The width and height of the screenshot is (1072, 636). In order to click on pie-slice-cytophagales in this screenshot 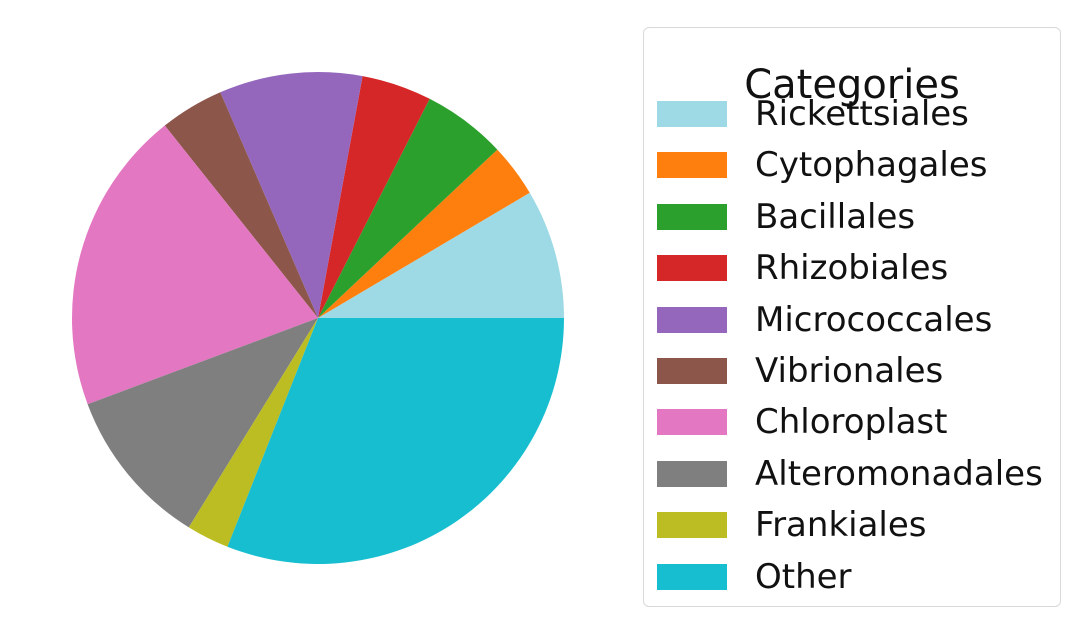, I will do `click(424, 233)`.